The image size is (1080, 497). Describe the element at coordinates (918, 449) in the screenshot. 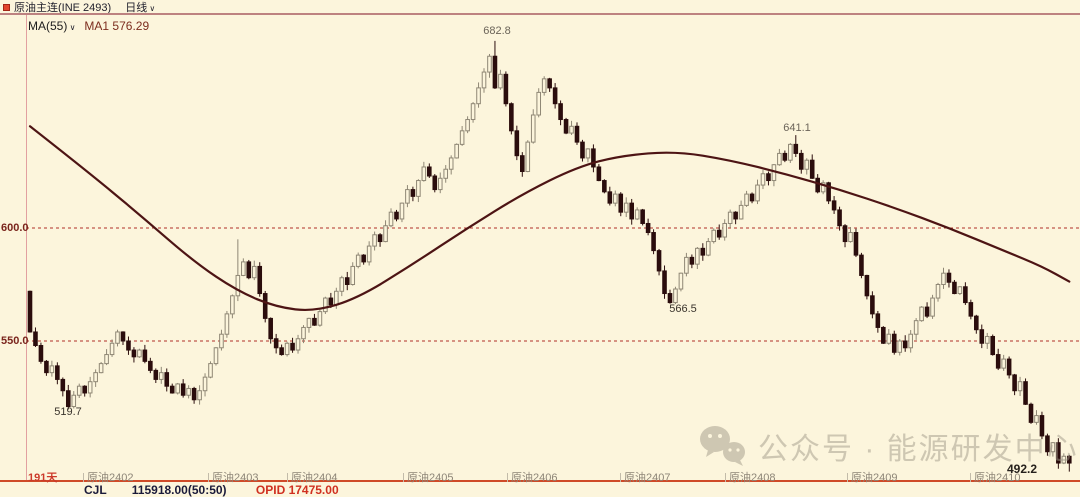

I see `watermark-text: 公众号 · 能源研发中心` at that location.